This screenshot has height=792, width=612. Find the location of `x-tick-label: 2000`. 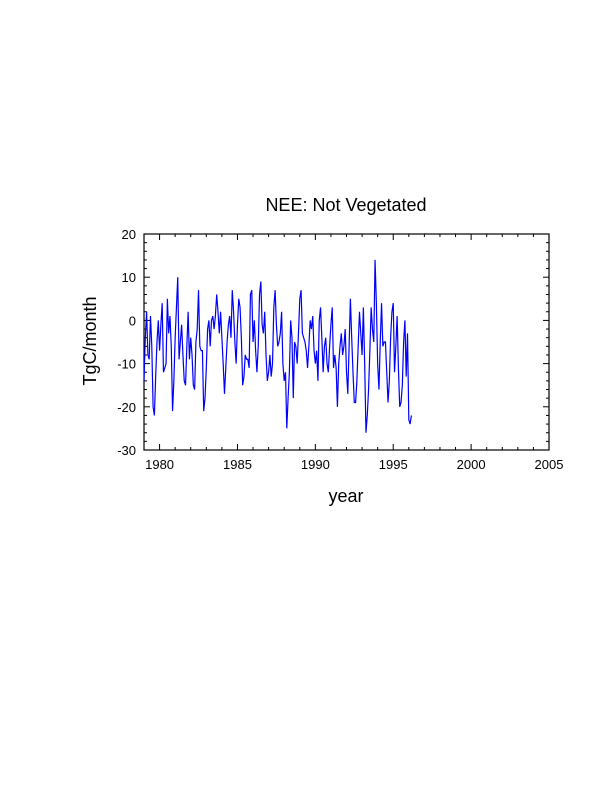

x-tick-label: 2000 is located at coordinates (471, 464).